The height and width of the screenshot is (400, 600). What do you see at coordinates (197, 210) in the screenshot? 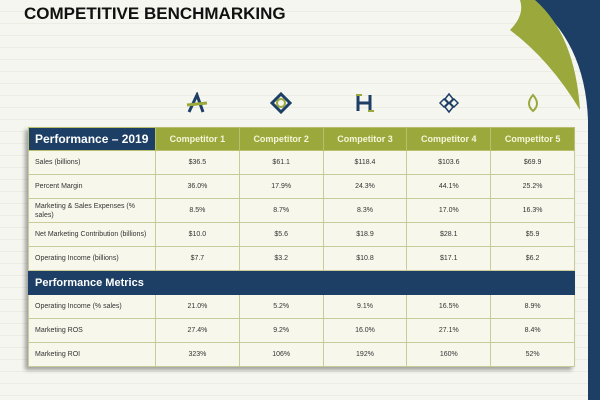
I see `cell-value: 8.5%` at bounding box center [197, 210].